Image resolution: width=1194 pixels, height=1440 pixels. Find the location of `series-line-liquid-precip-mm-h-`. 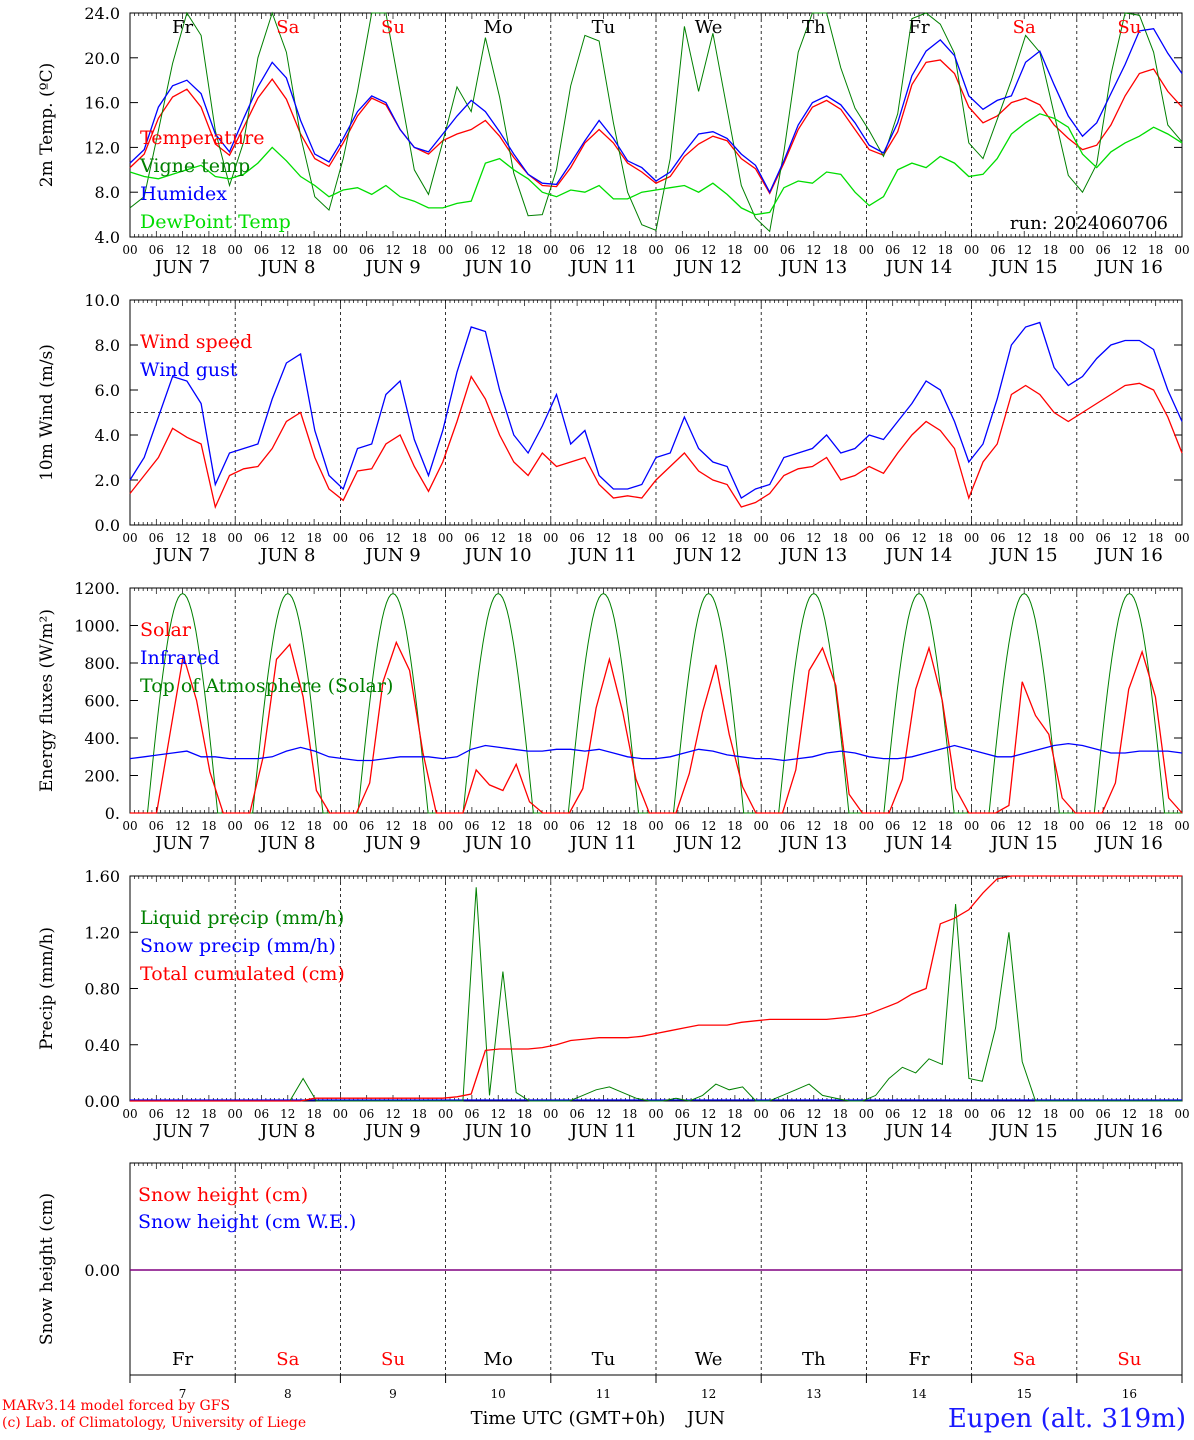

series-line-liquid-precip-mm-h- is located at coordinates (656, 994).